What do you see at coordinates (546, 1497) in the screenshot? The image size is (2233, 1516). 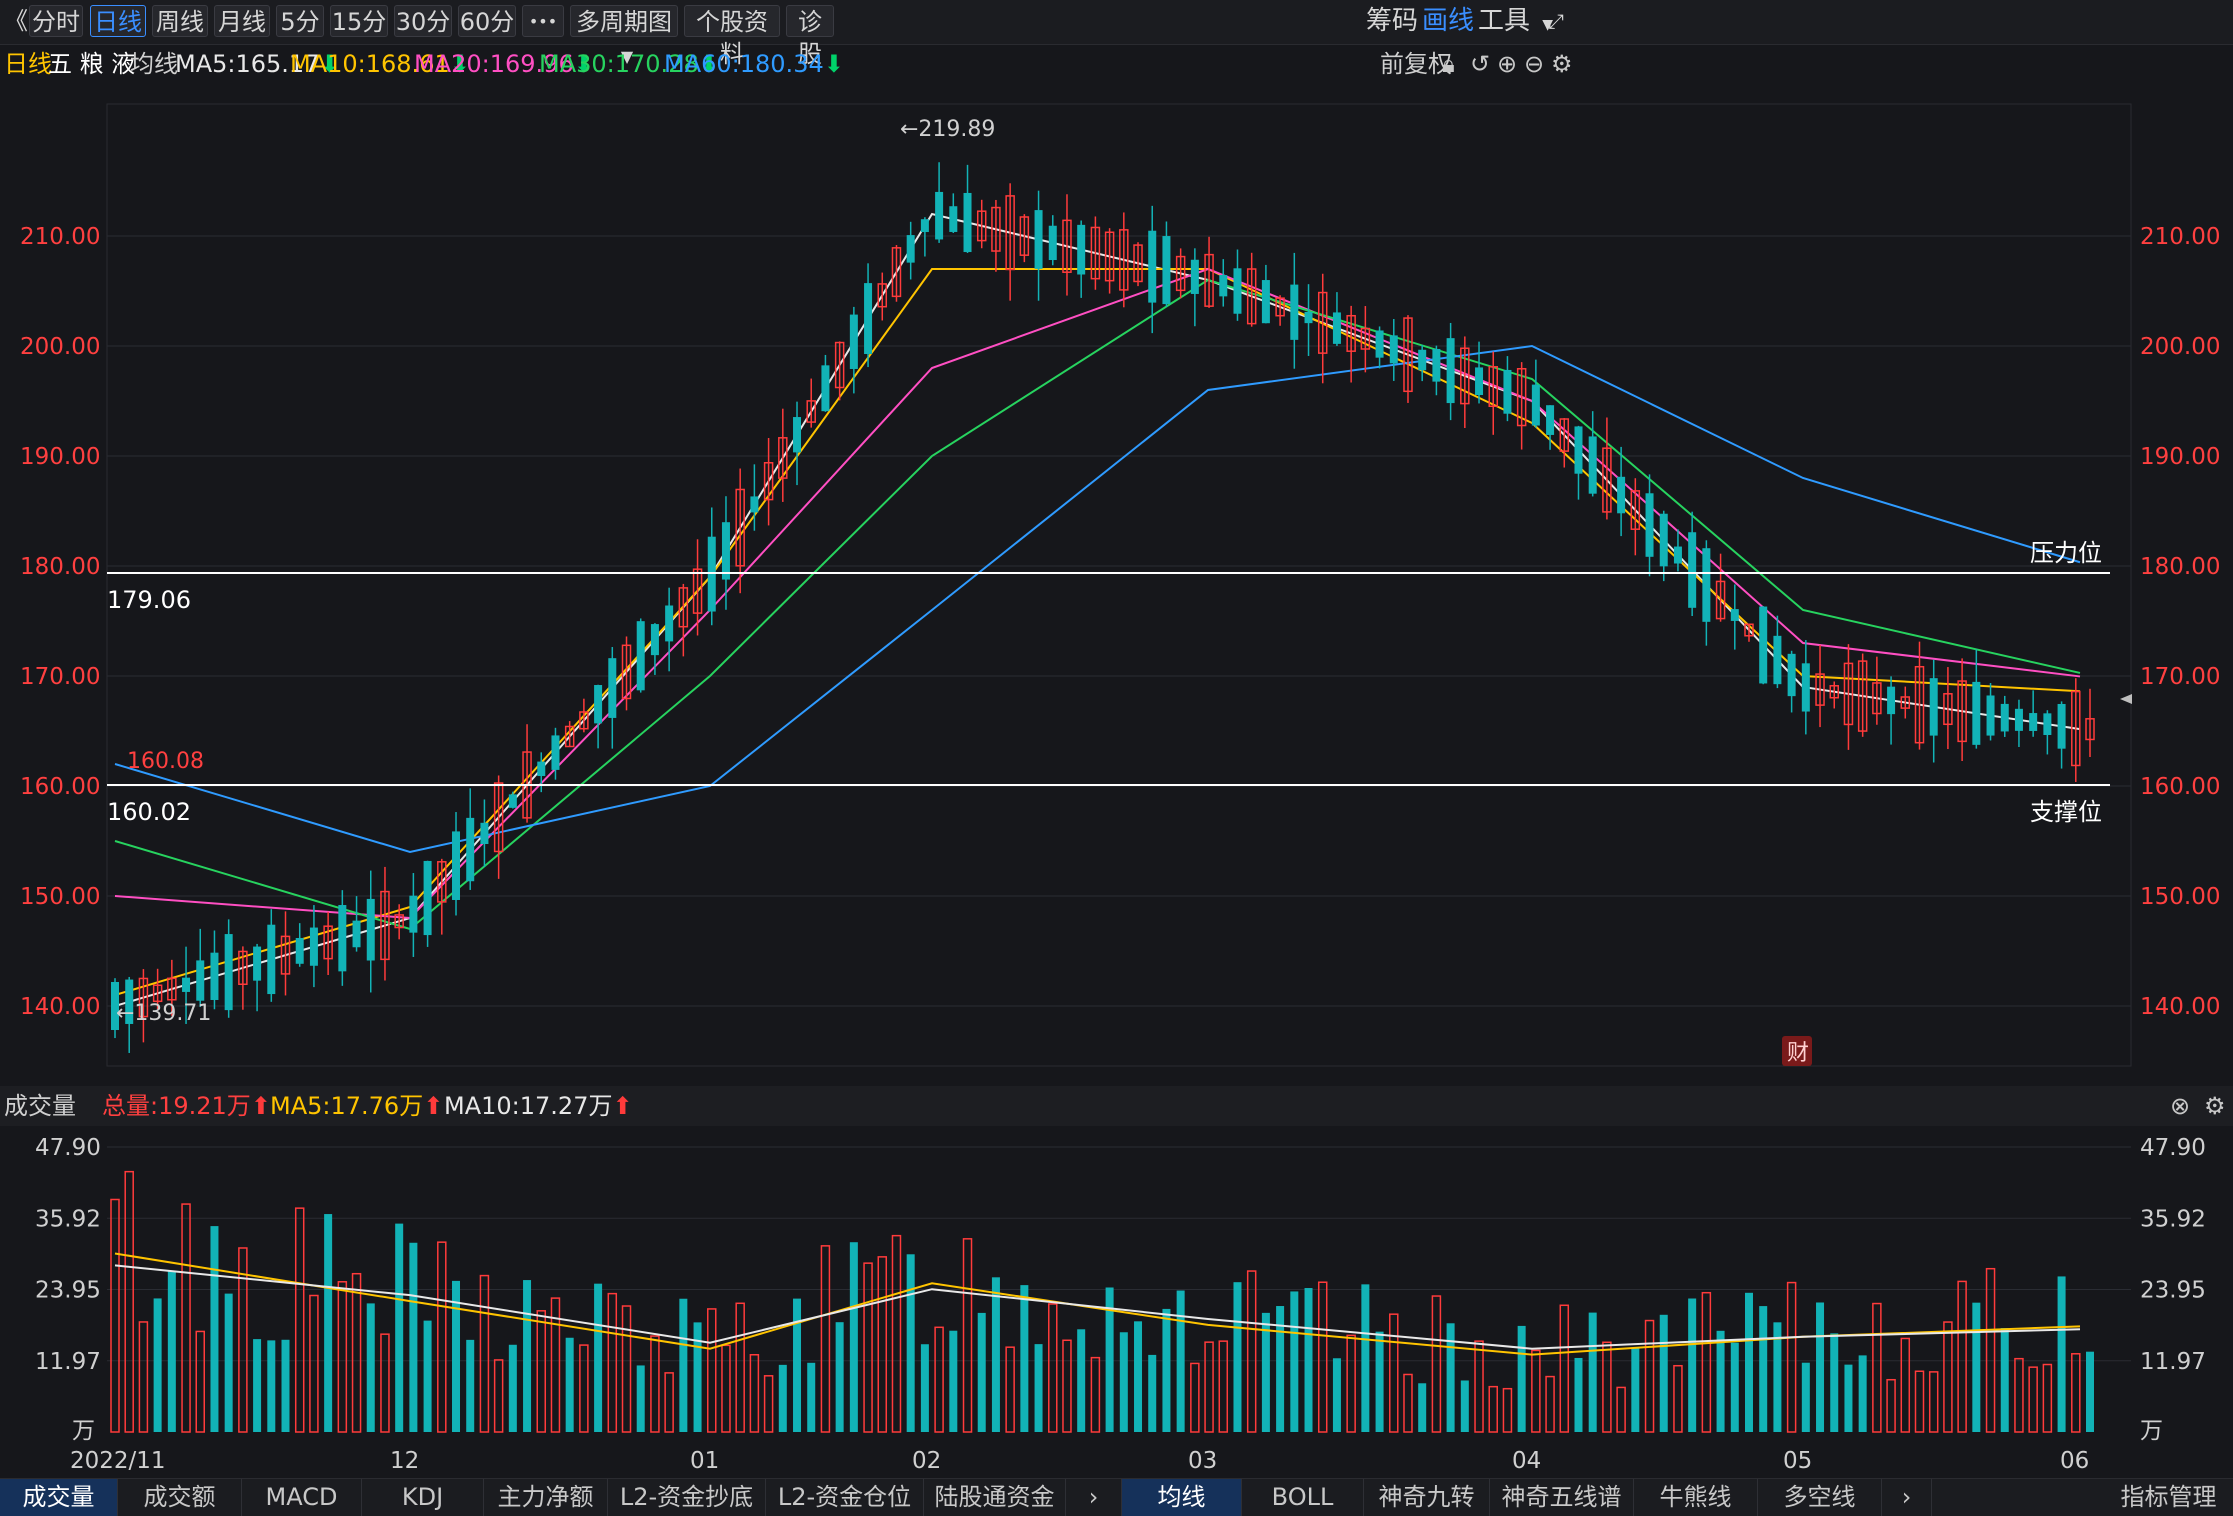 I see `tab-main-net: 主力净额` at bounding box center [546, 1497].